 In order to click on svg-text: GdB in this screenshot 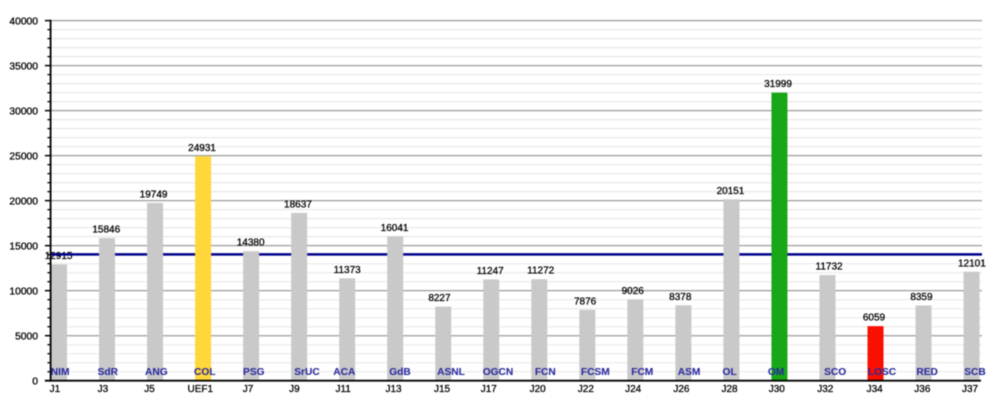, I will do `click(400, 372)`.